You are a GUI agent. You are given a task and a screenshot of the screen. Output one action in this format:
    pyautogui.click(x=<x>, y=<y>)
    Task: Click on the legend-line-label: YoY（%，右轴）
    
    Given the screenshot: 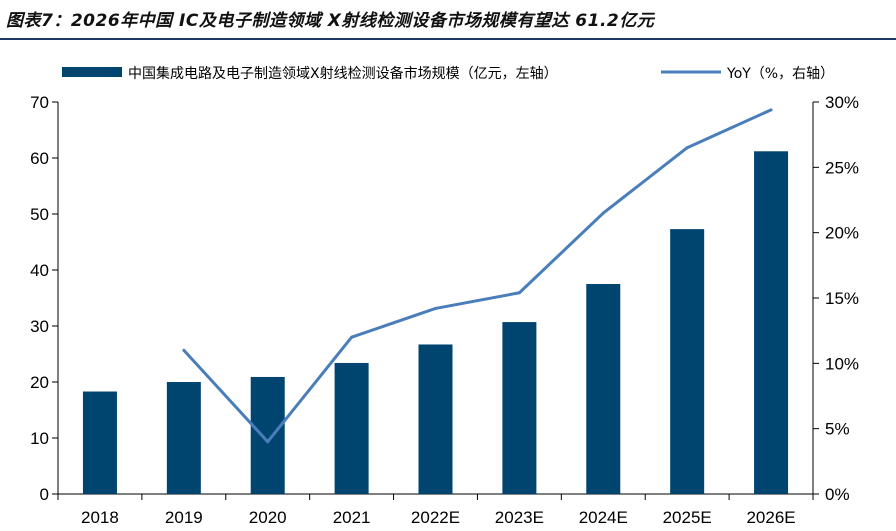 What is the action you would take?
    pyautogui.click(x=780, y=74)
    